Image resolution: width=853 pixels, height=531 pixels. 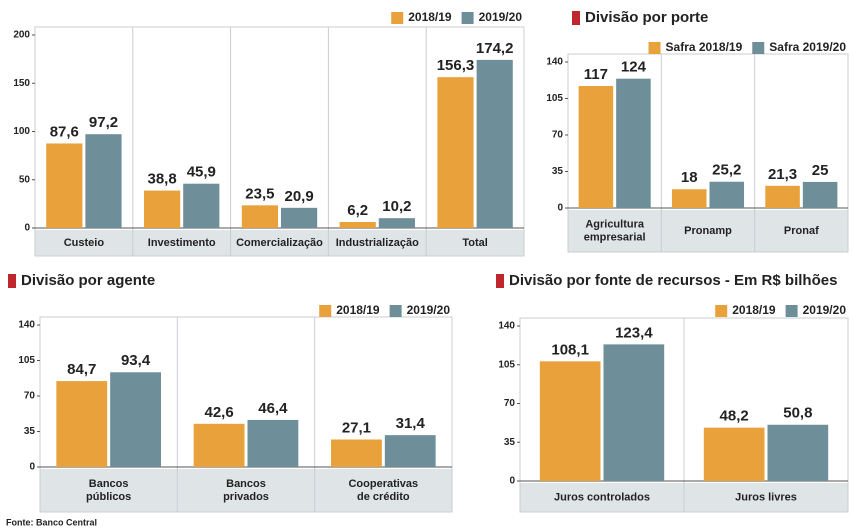 What do you see at coordinates (734, 416) in the screenshot?
I see `value-label: 48,2` at bounding box center [734, 416].